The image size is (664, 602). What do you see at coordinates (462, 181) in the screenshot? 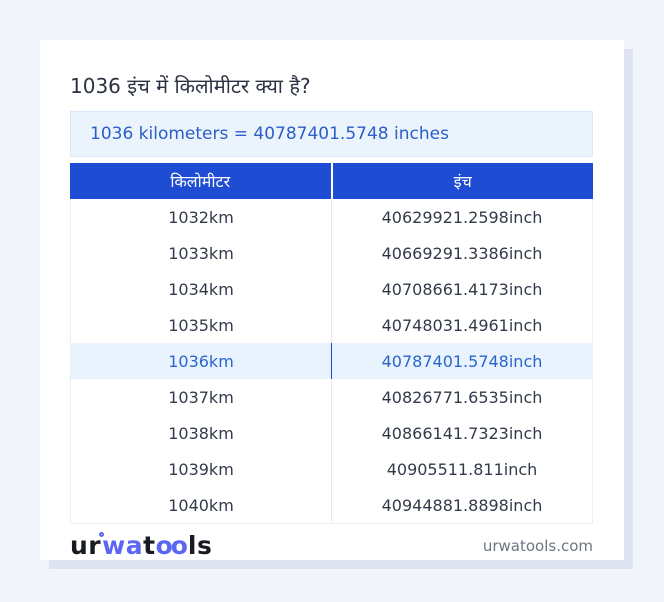
I see `table-header-inches: इंच` at bounding box center [462, 181].